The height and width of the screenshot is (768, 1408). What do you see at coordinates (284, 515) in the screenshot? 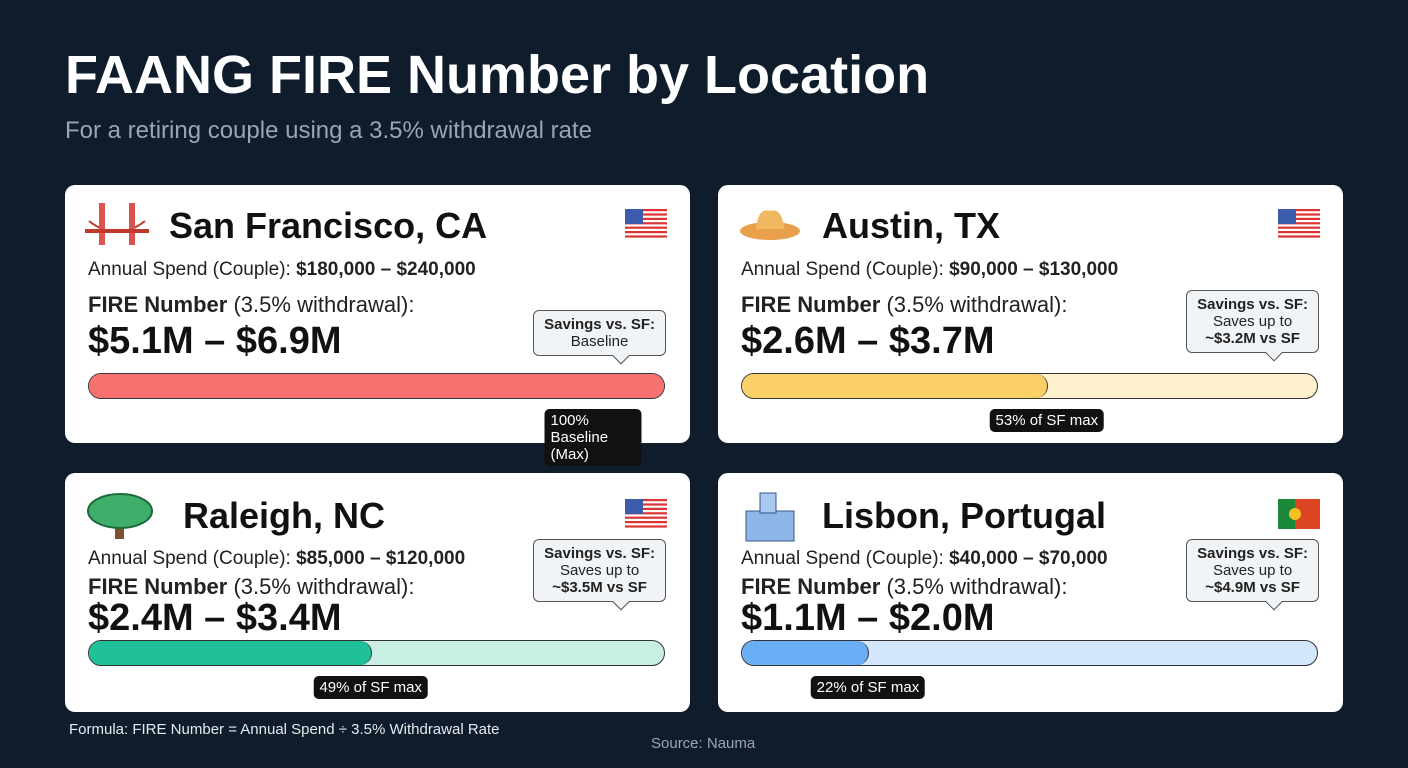
I see `city-name: Raleigh, NC` at bounding box center [284, 515].